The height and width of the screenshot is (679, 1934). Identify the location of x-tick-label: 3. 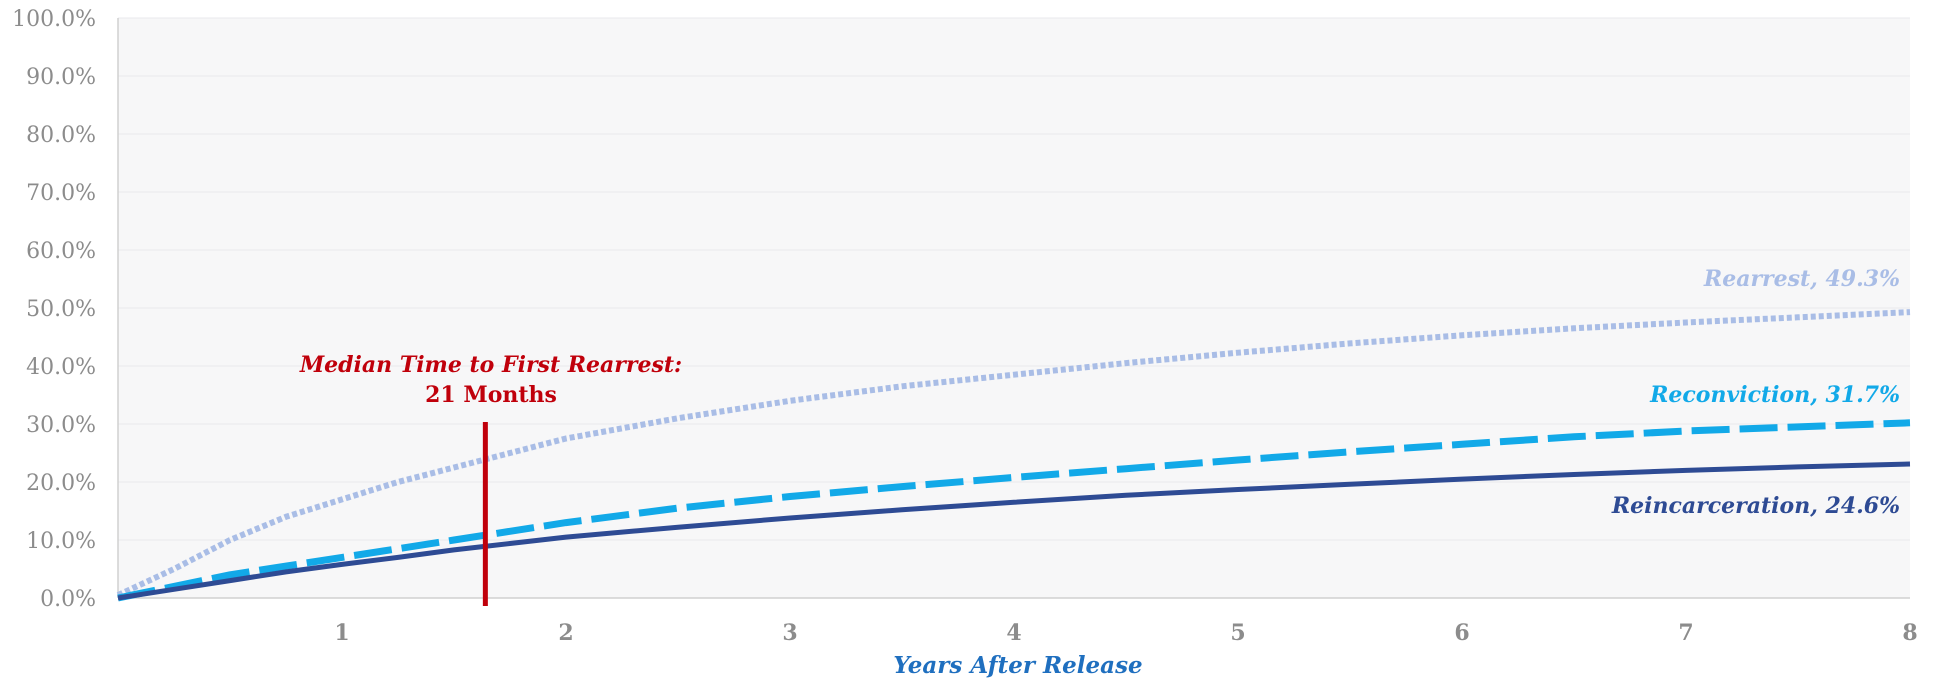
(789, 633).